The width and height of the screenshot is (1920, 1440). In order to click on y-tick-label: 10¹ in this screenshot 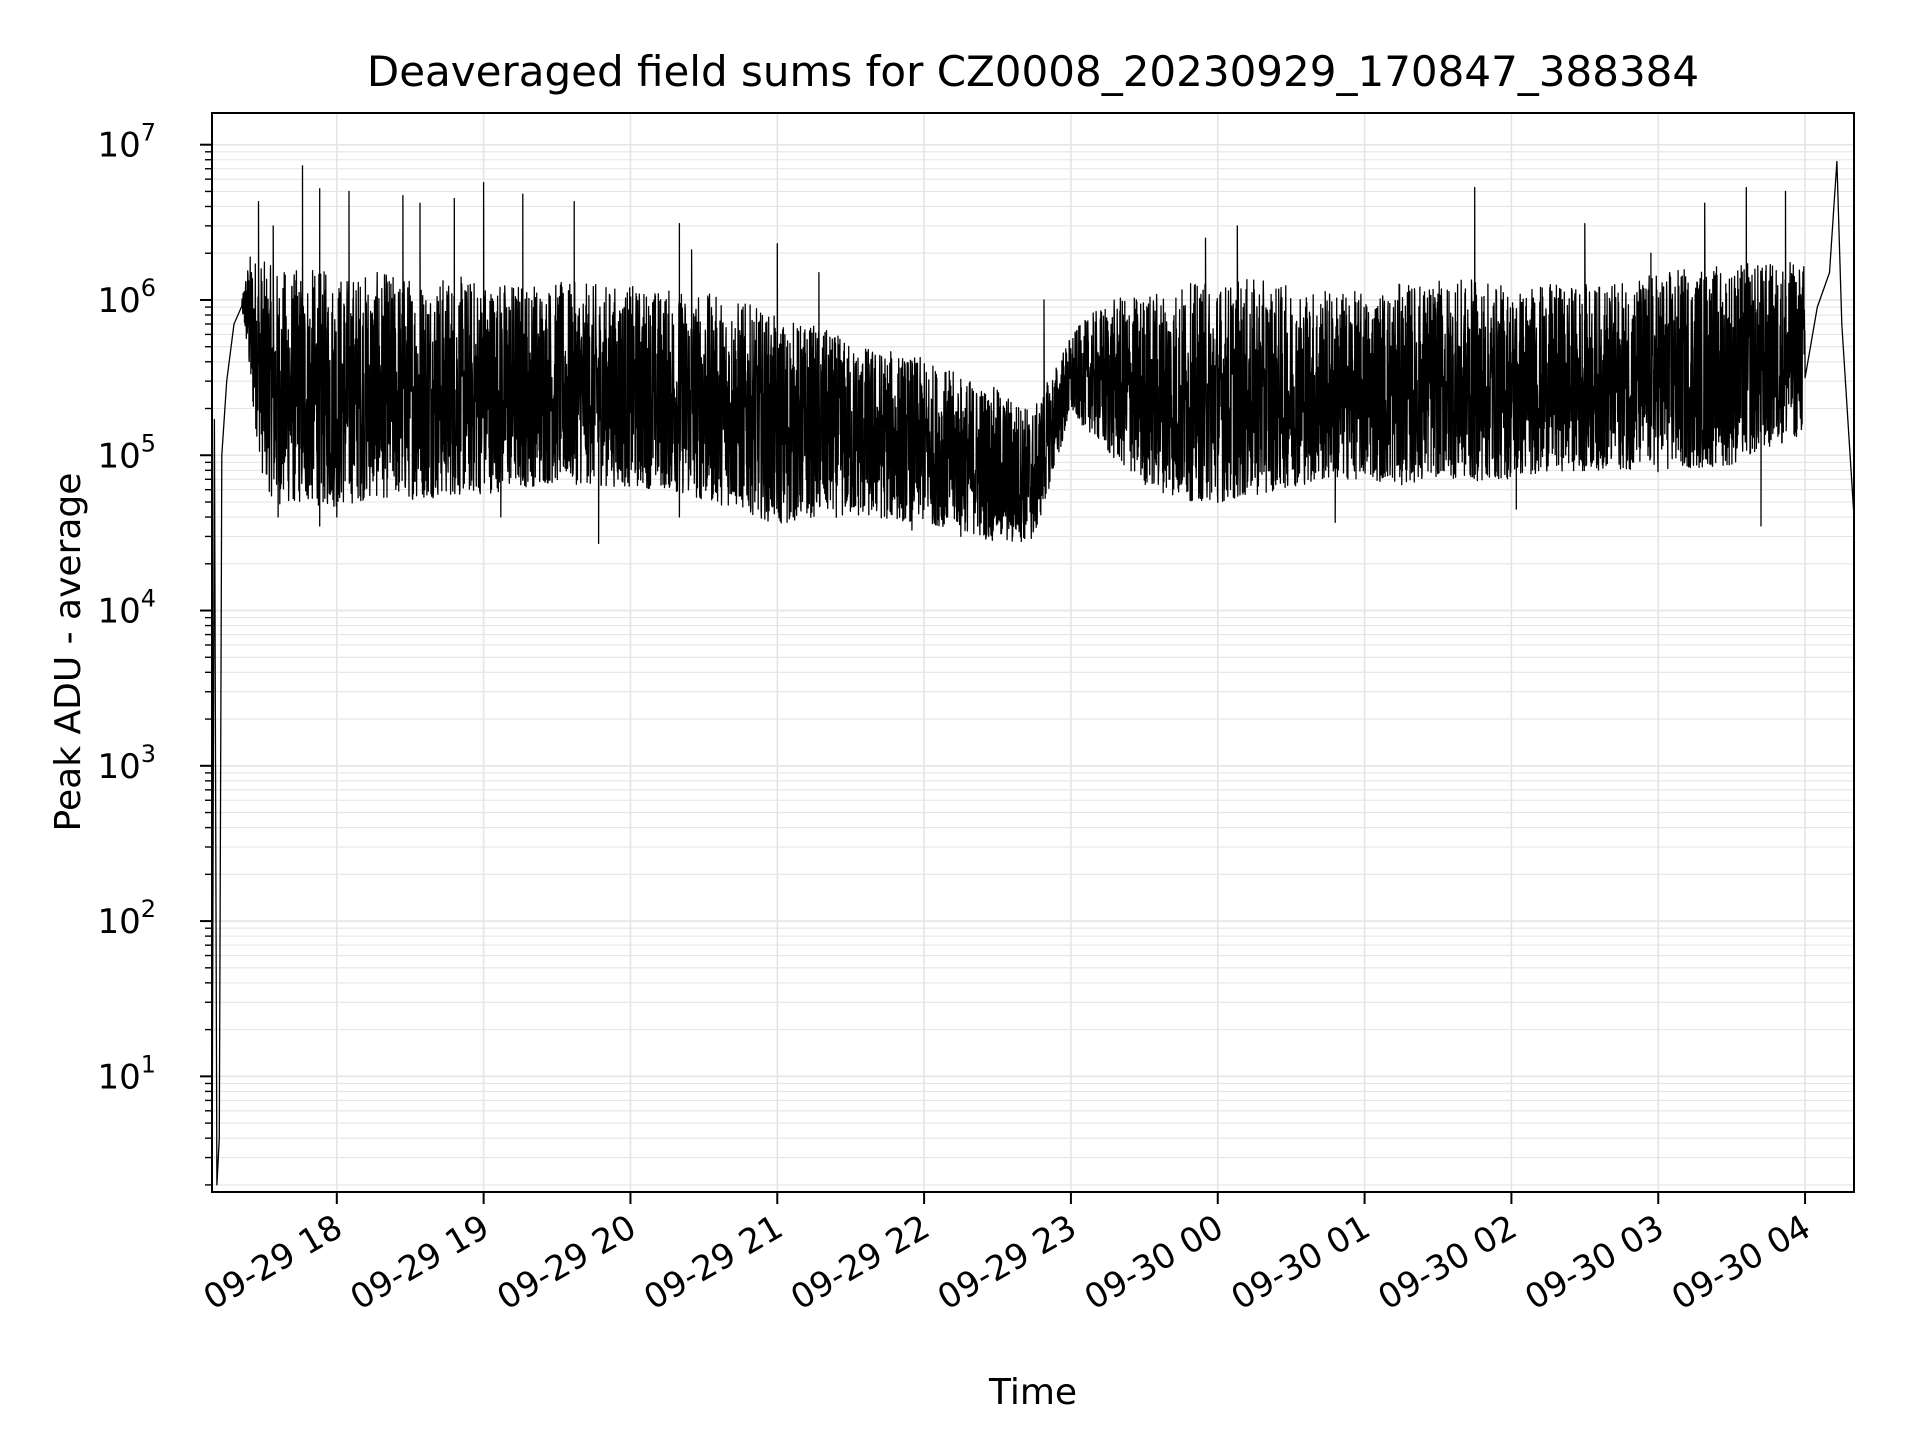, I will do `click(126, 1073)`.